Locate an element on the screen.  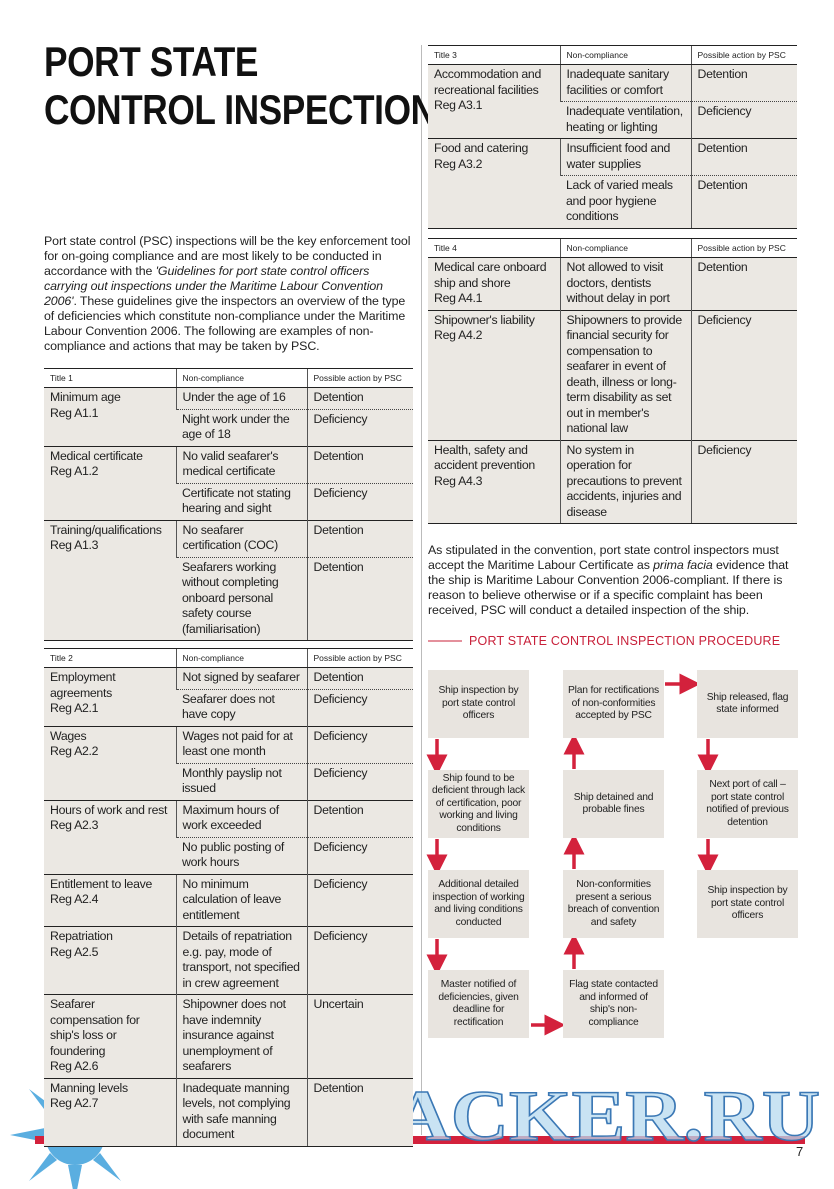
watermark-bar is located at coordinates (420, 1140).